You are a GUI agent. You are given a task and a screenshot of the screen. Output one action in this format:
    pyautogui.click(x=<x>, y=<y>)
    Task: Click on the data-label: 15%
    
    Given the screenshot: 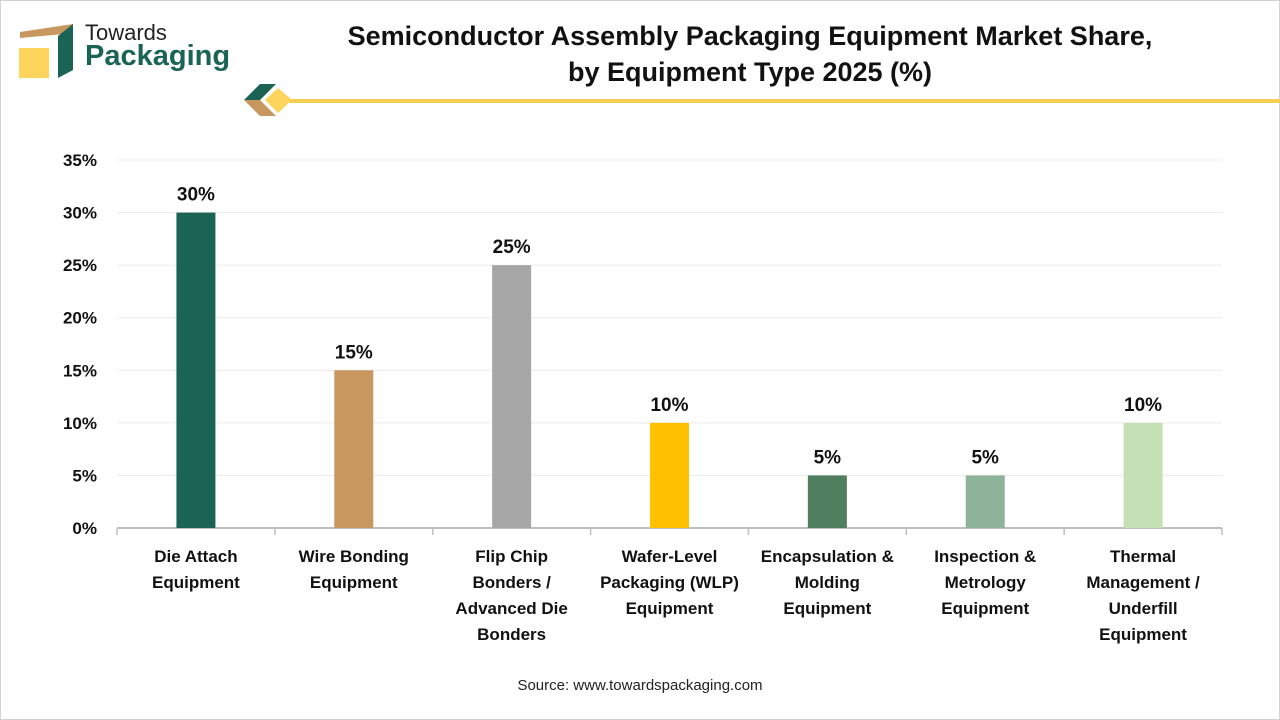 What is the action you would take?
    pyautogui.click(x=354, y=352)
    